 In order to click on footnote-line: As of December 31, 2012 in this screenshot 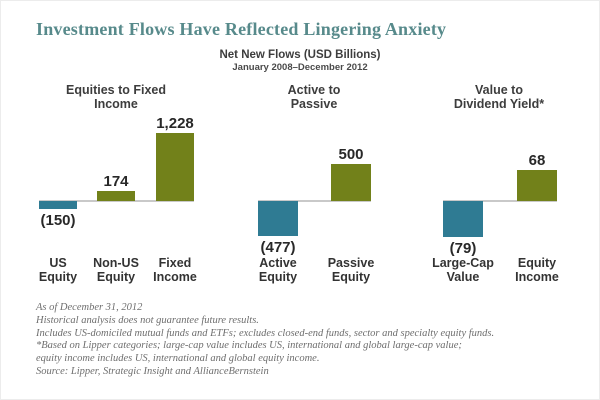, I will do `click(89, 307)`.